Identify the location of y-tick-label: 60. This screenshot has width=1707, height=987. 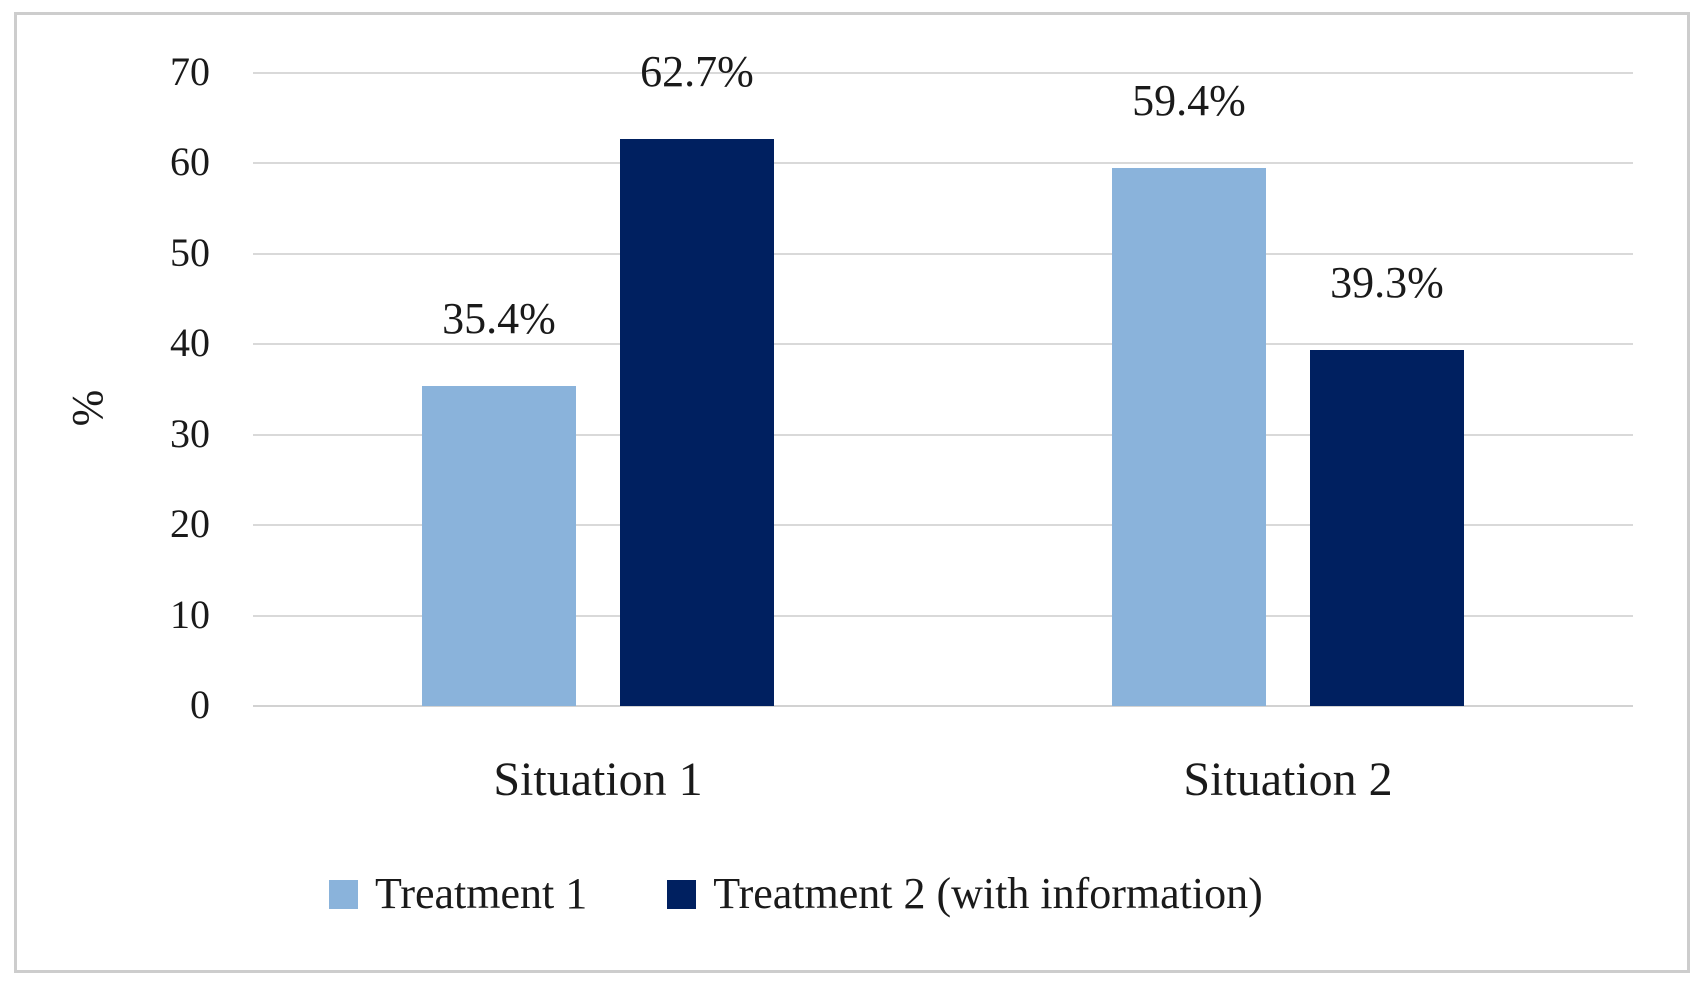
(190, 161).